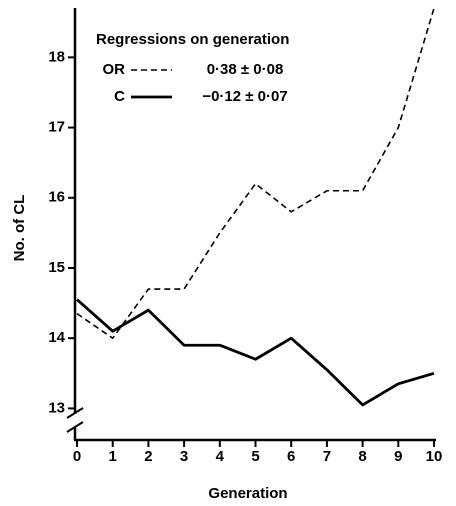  What do you see at coordinates (56, 127) in the screenshot?
I see `y-tick-label: 17` at bounding box center [56, 127].